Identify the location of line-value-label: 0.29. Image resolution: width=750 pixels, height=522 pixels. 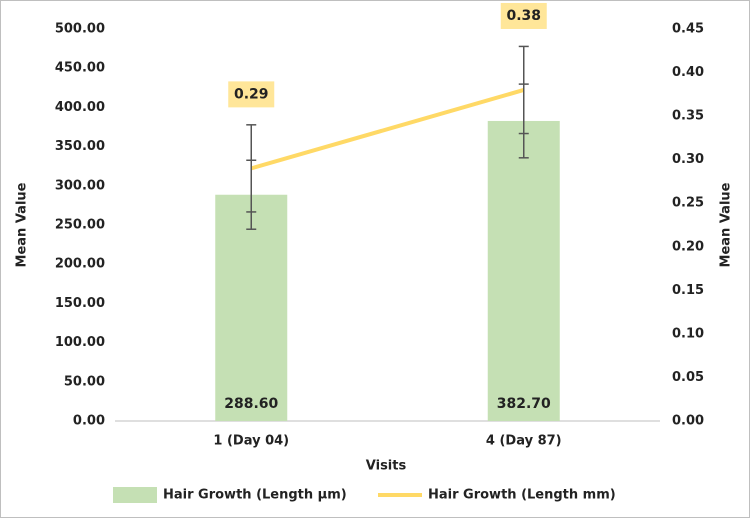
(251, 94).